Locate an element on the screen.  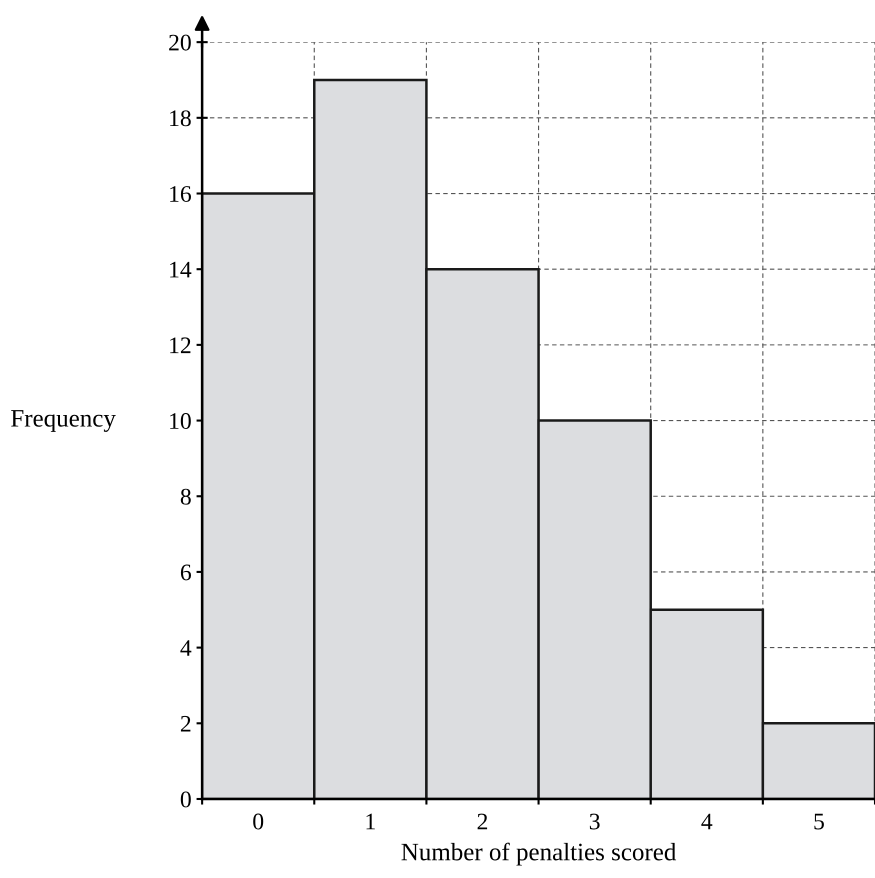
y-axis-title: Frequency is located at coordinates (63, 421).